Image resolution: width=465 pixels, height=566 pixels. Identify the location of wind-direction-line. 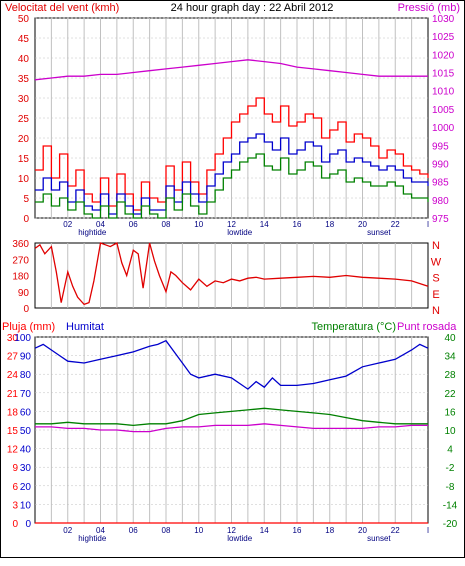
(231, 274).